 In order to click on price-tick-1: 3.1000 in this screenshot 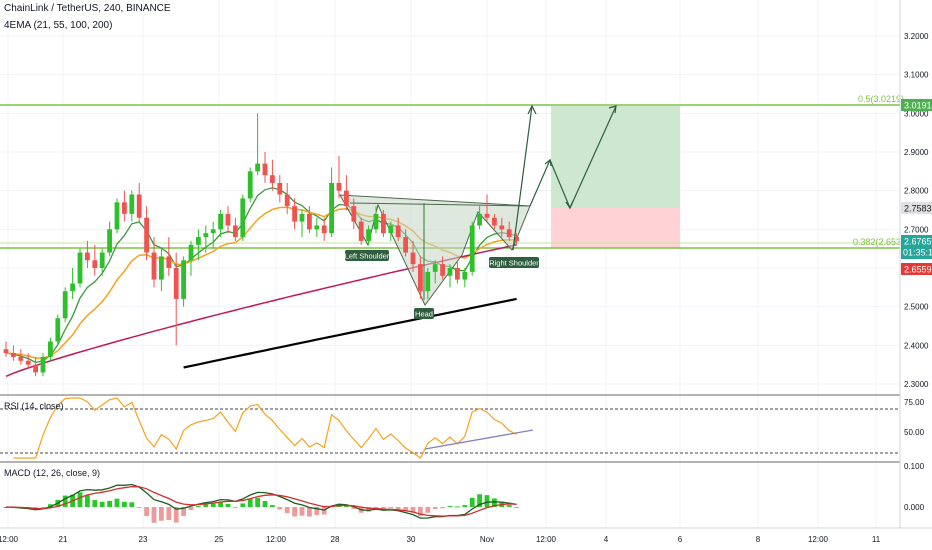, I will do `click(916, 75)`.